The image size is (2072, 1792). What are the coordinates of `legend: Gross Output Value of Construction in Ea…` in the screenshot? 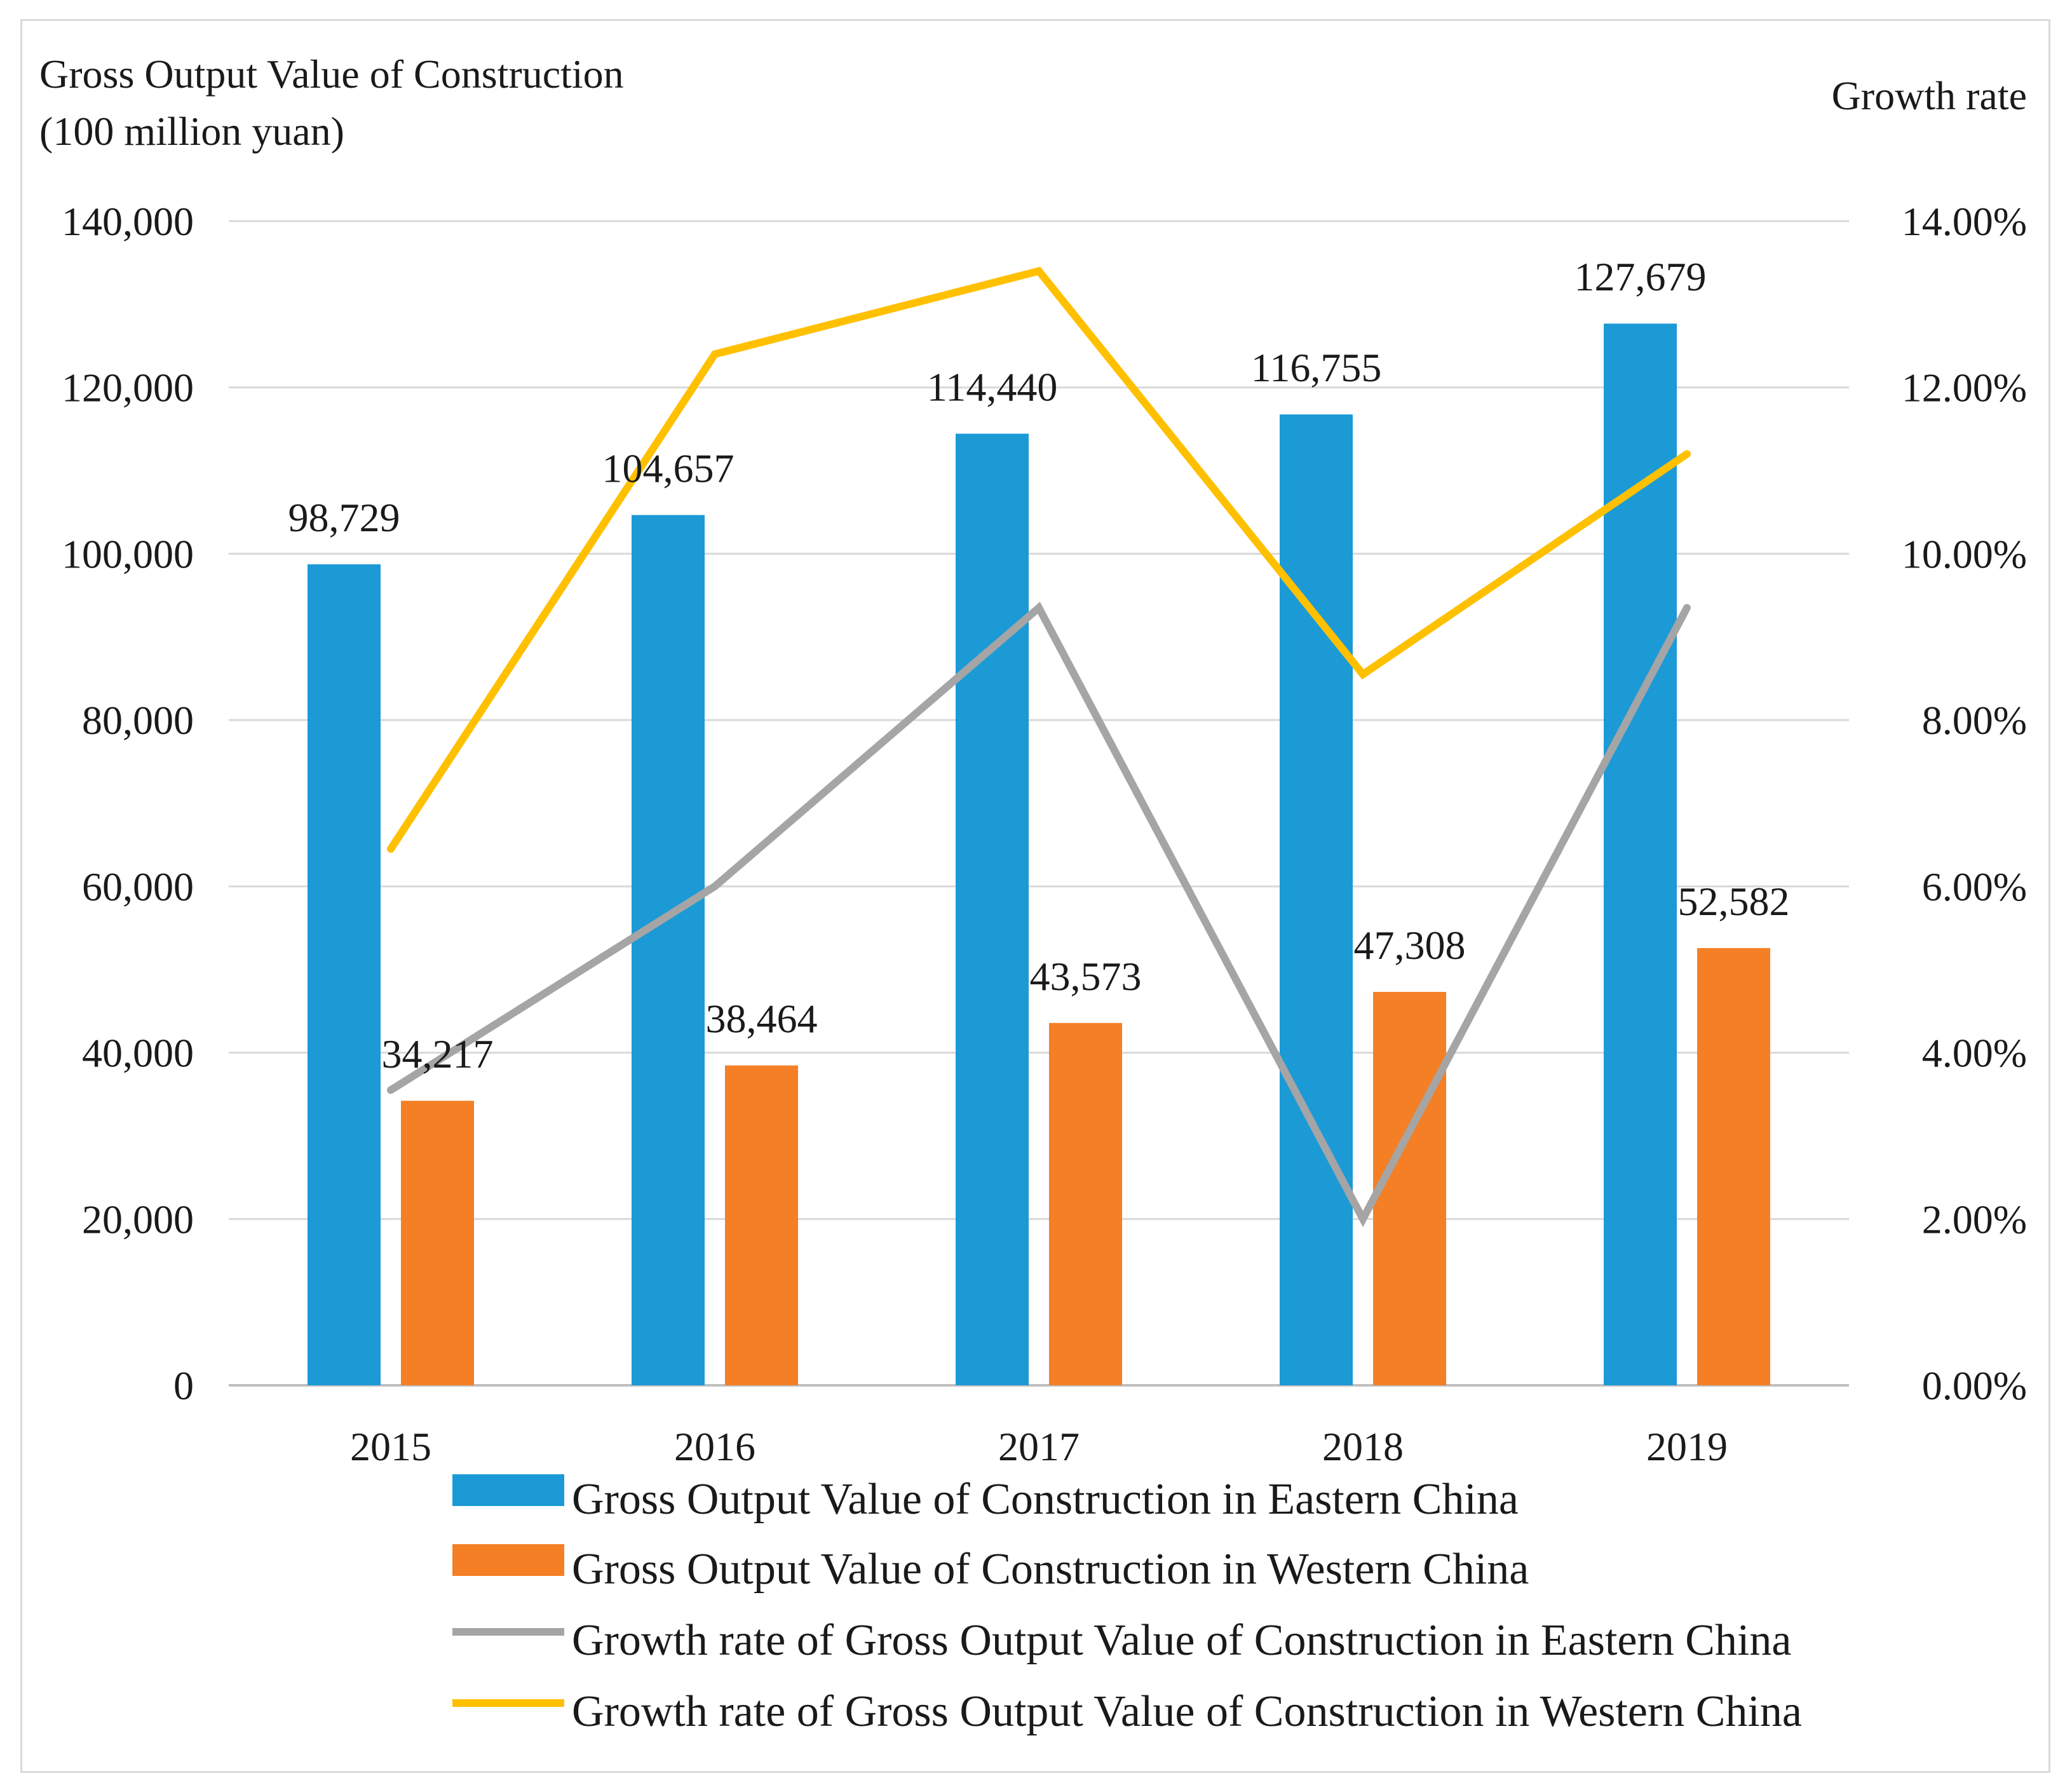 It's located at (1127, 1605).